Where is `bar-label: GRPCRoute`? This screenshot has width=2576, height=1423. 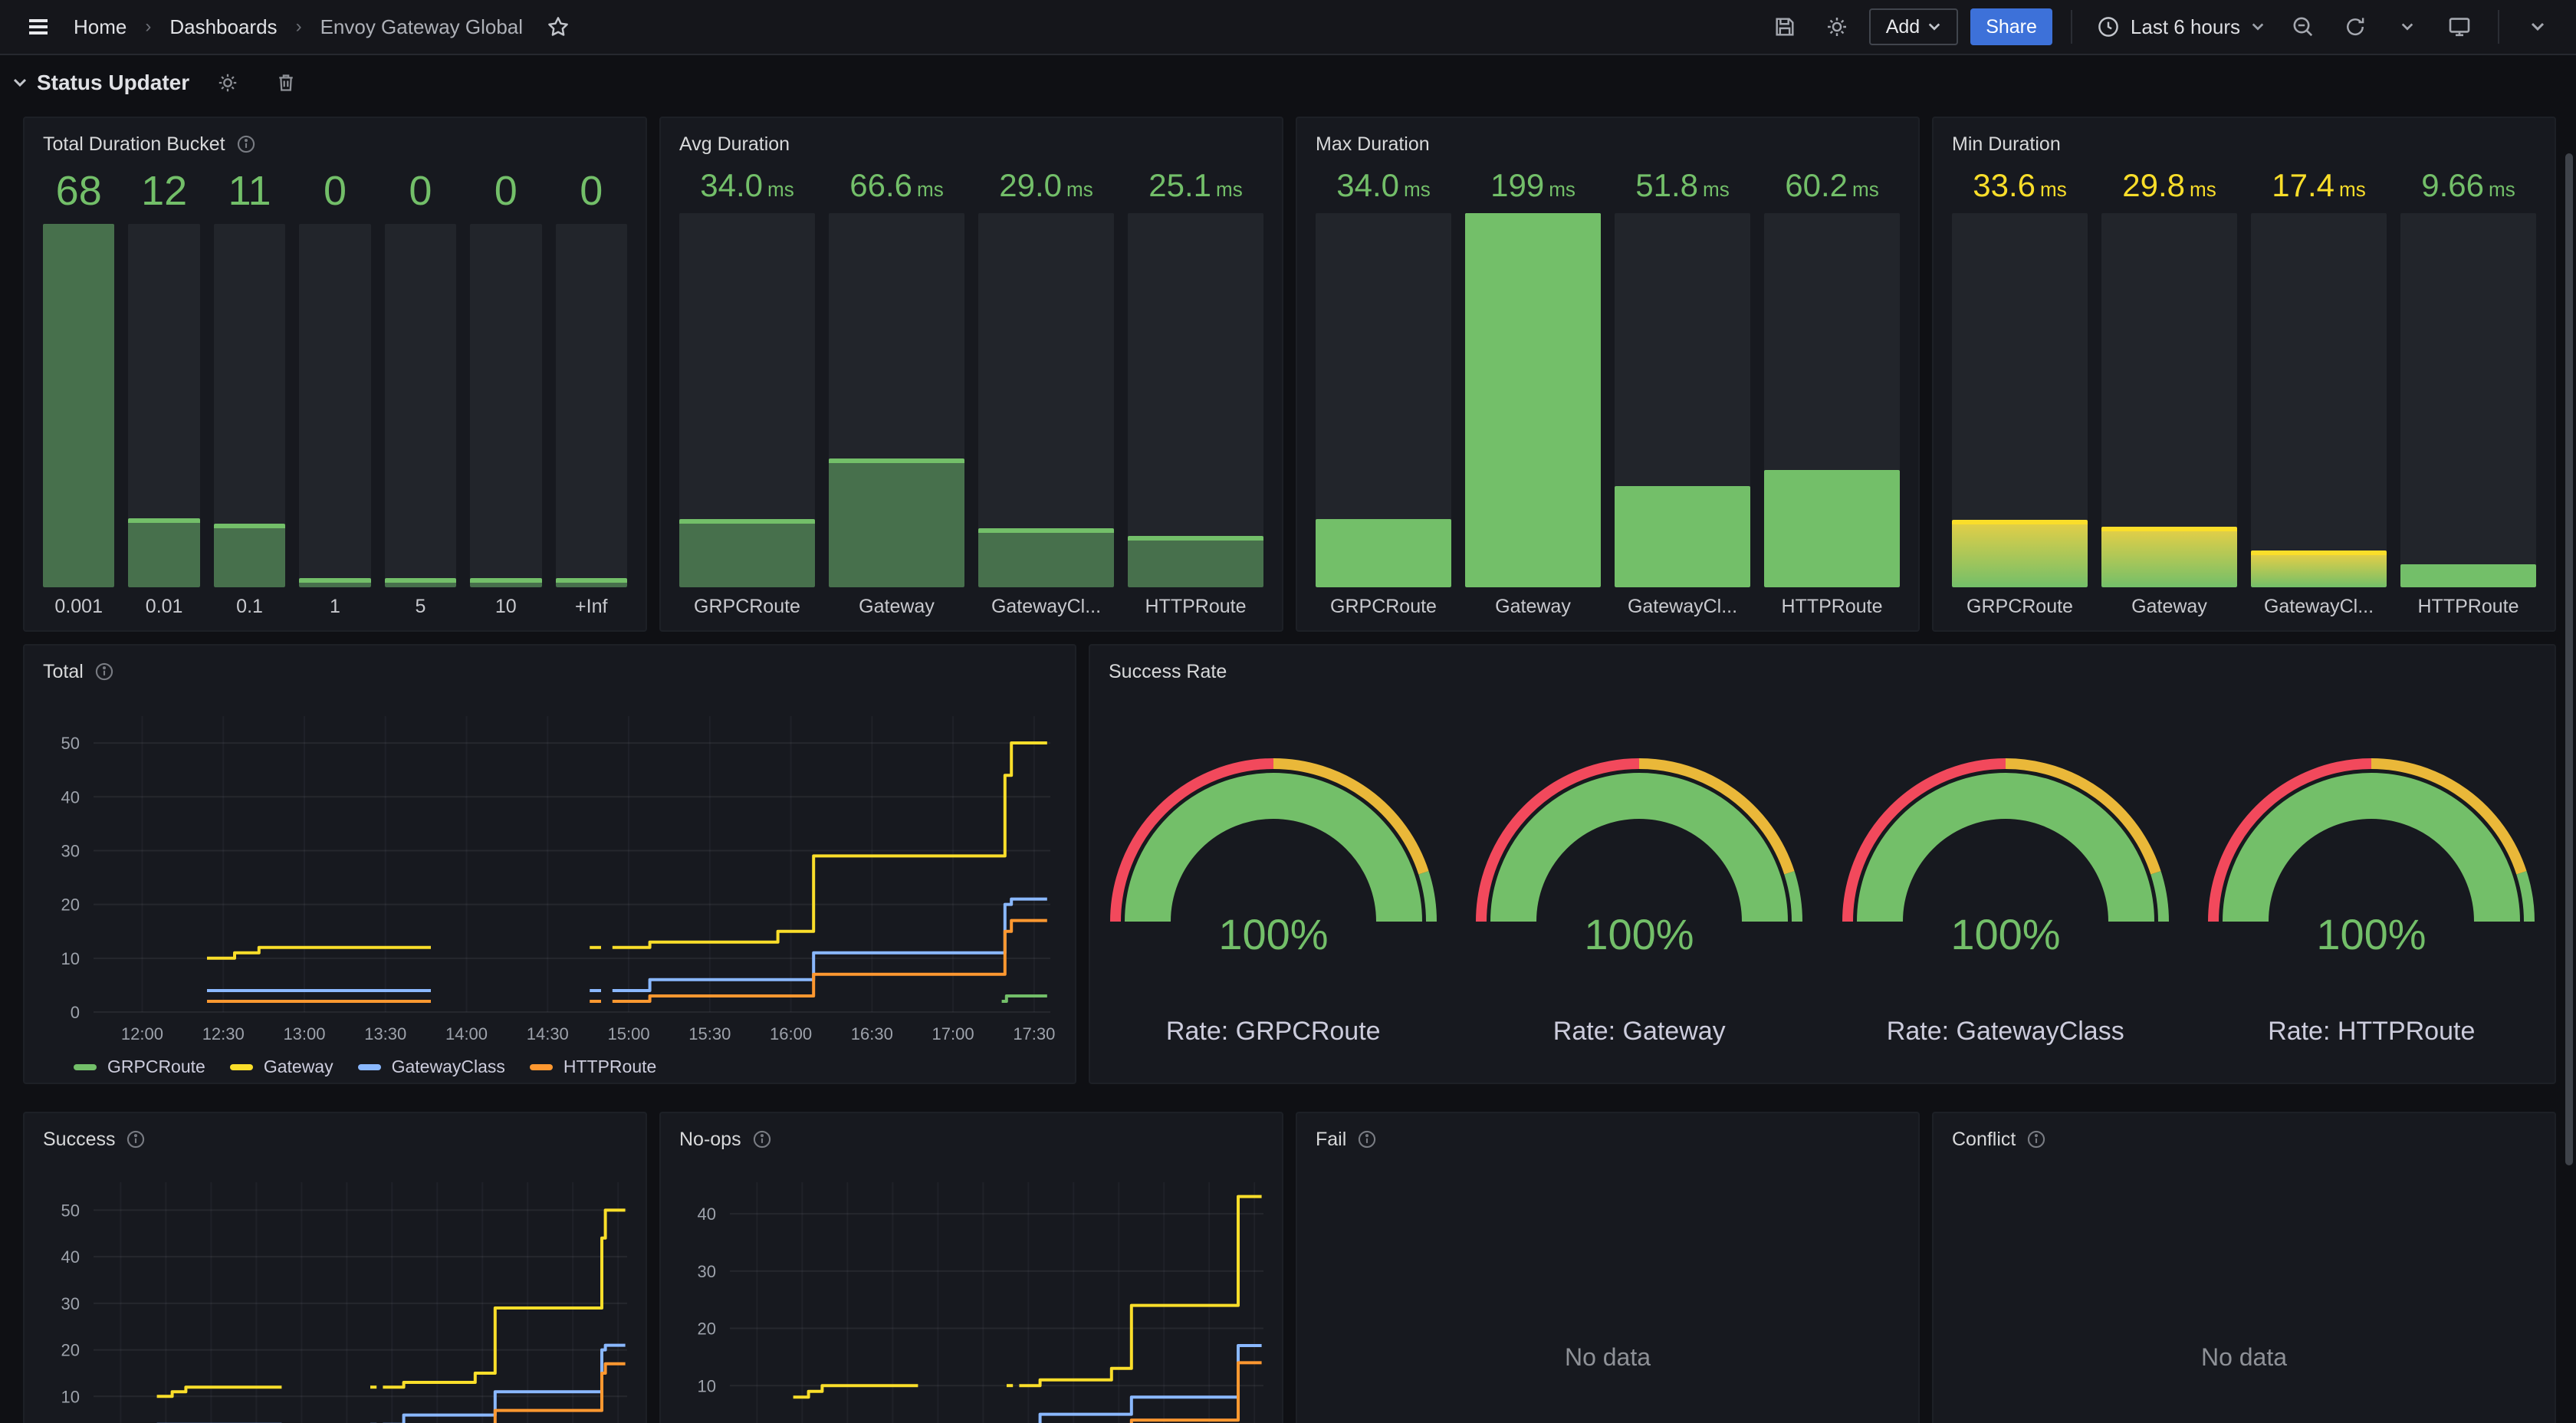
bar-label: GRPCRoute is located at coordinates (1384, 606).